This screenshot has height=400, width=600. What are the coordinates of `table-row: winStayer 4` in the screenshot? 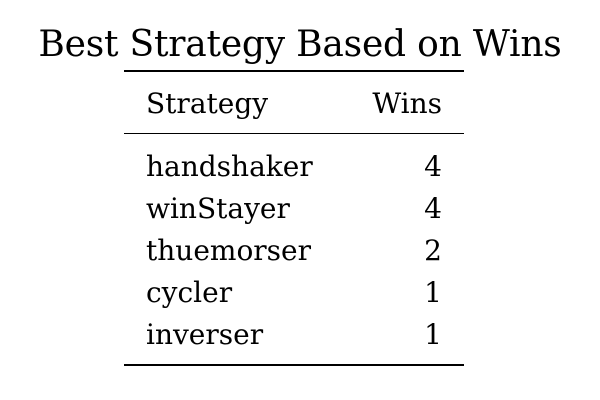 It's located at (294, 210).